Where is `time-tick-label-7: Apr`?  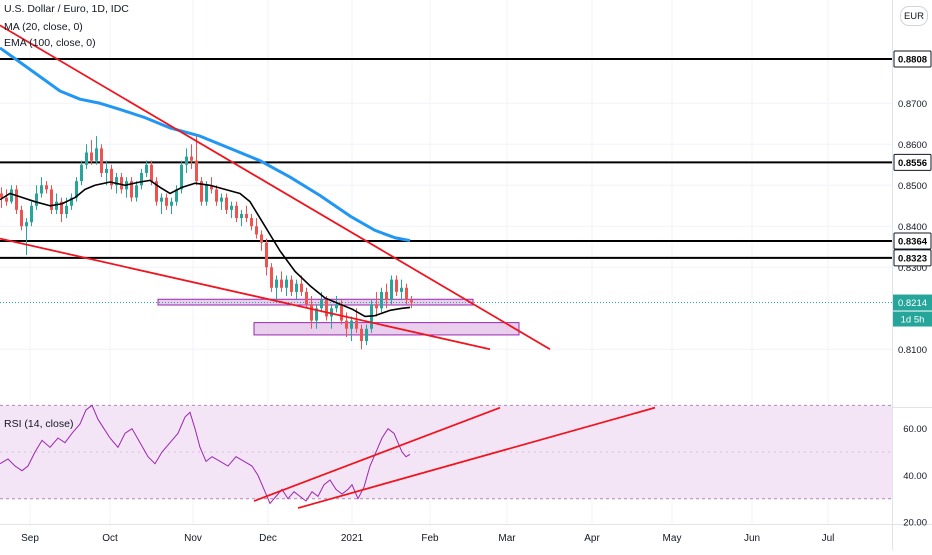
time-tick-label-7: Apr is located at coordinates (592, 538).